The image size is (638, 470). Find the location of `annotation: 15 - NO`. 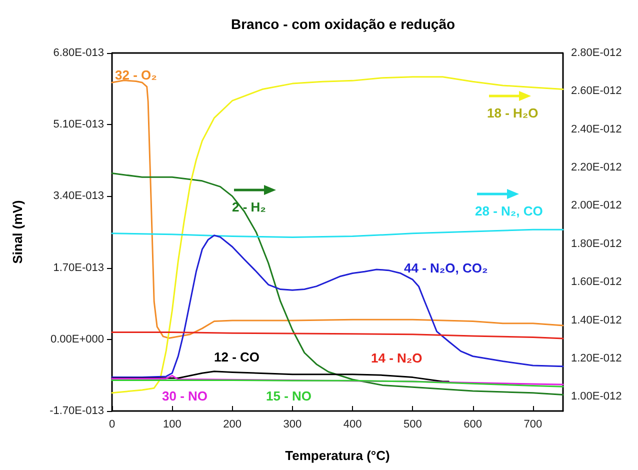

annotation: 15 - NO is located at coordinates (289, 396).